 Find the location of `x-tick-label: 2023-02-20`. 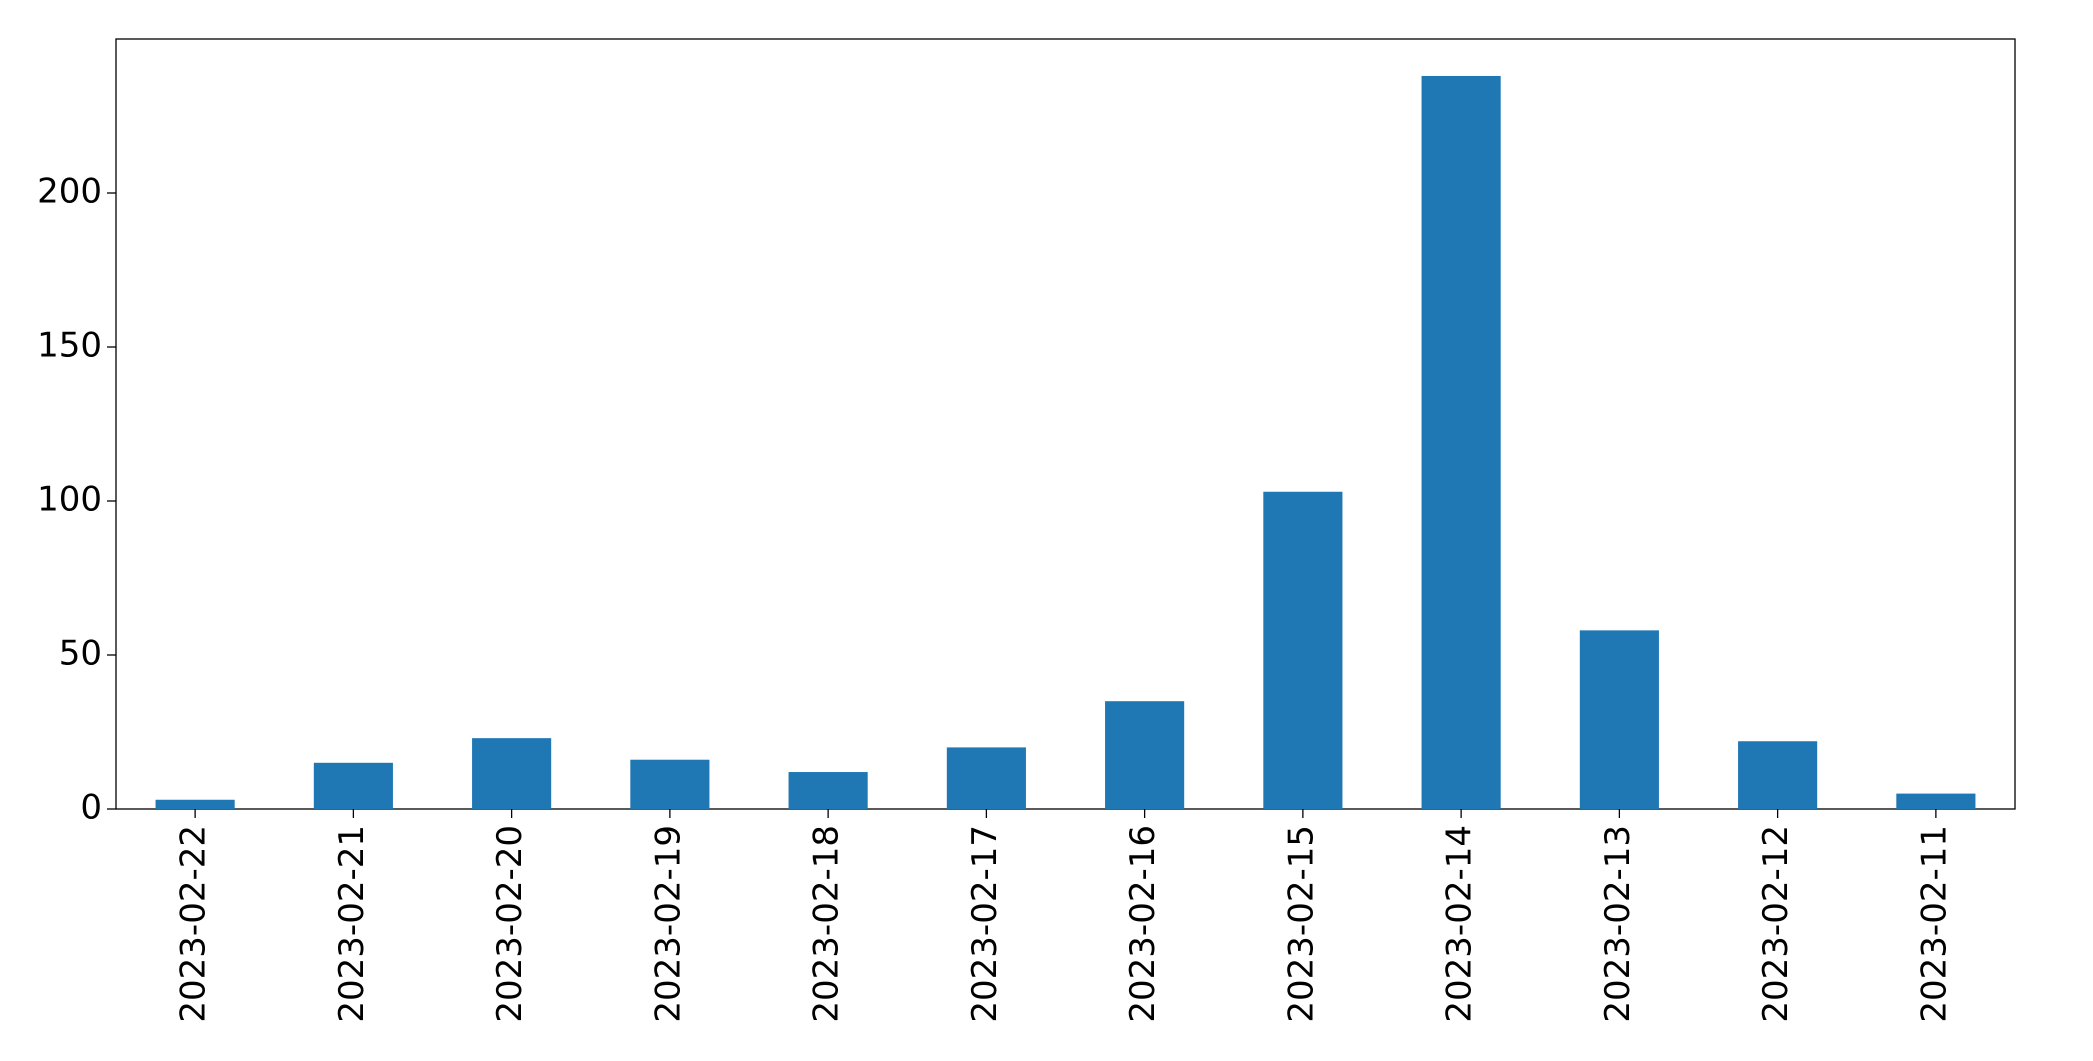

x-tick-label: 2023-02-20 is located at coordinates (510, 924).